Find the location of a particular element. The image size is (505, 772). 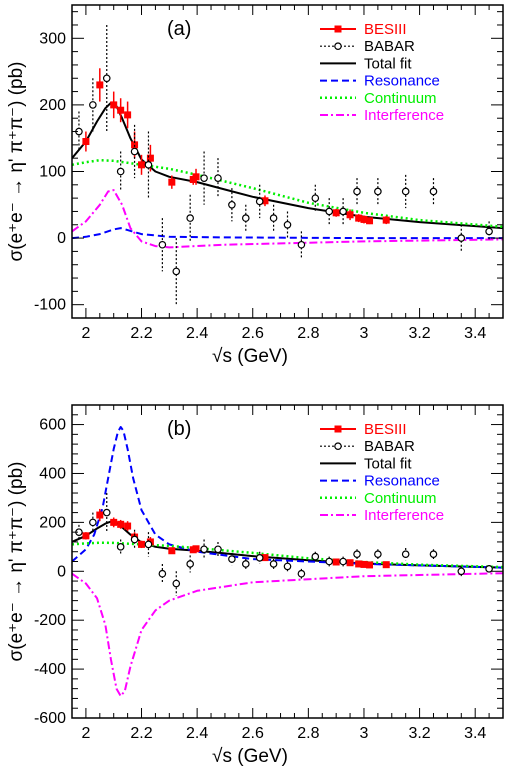

y-tick-label: -100 is located at coordinates (50, 305).